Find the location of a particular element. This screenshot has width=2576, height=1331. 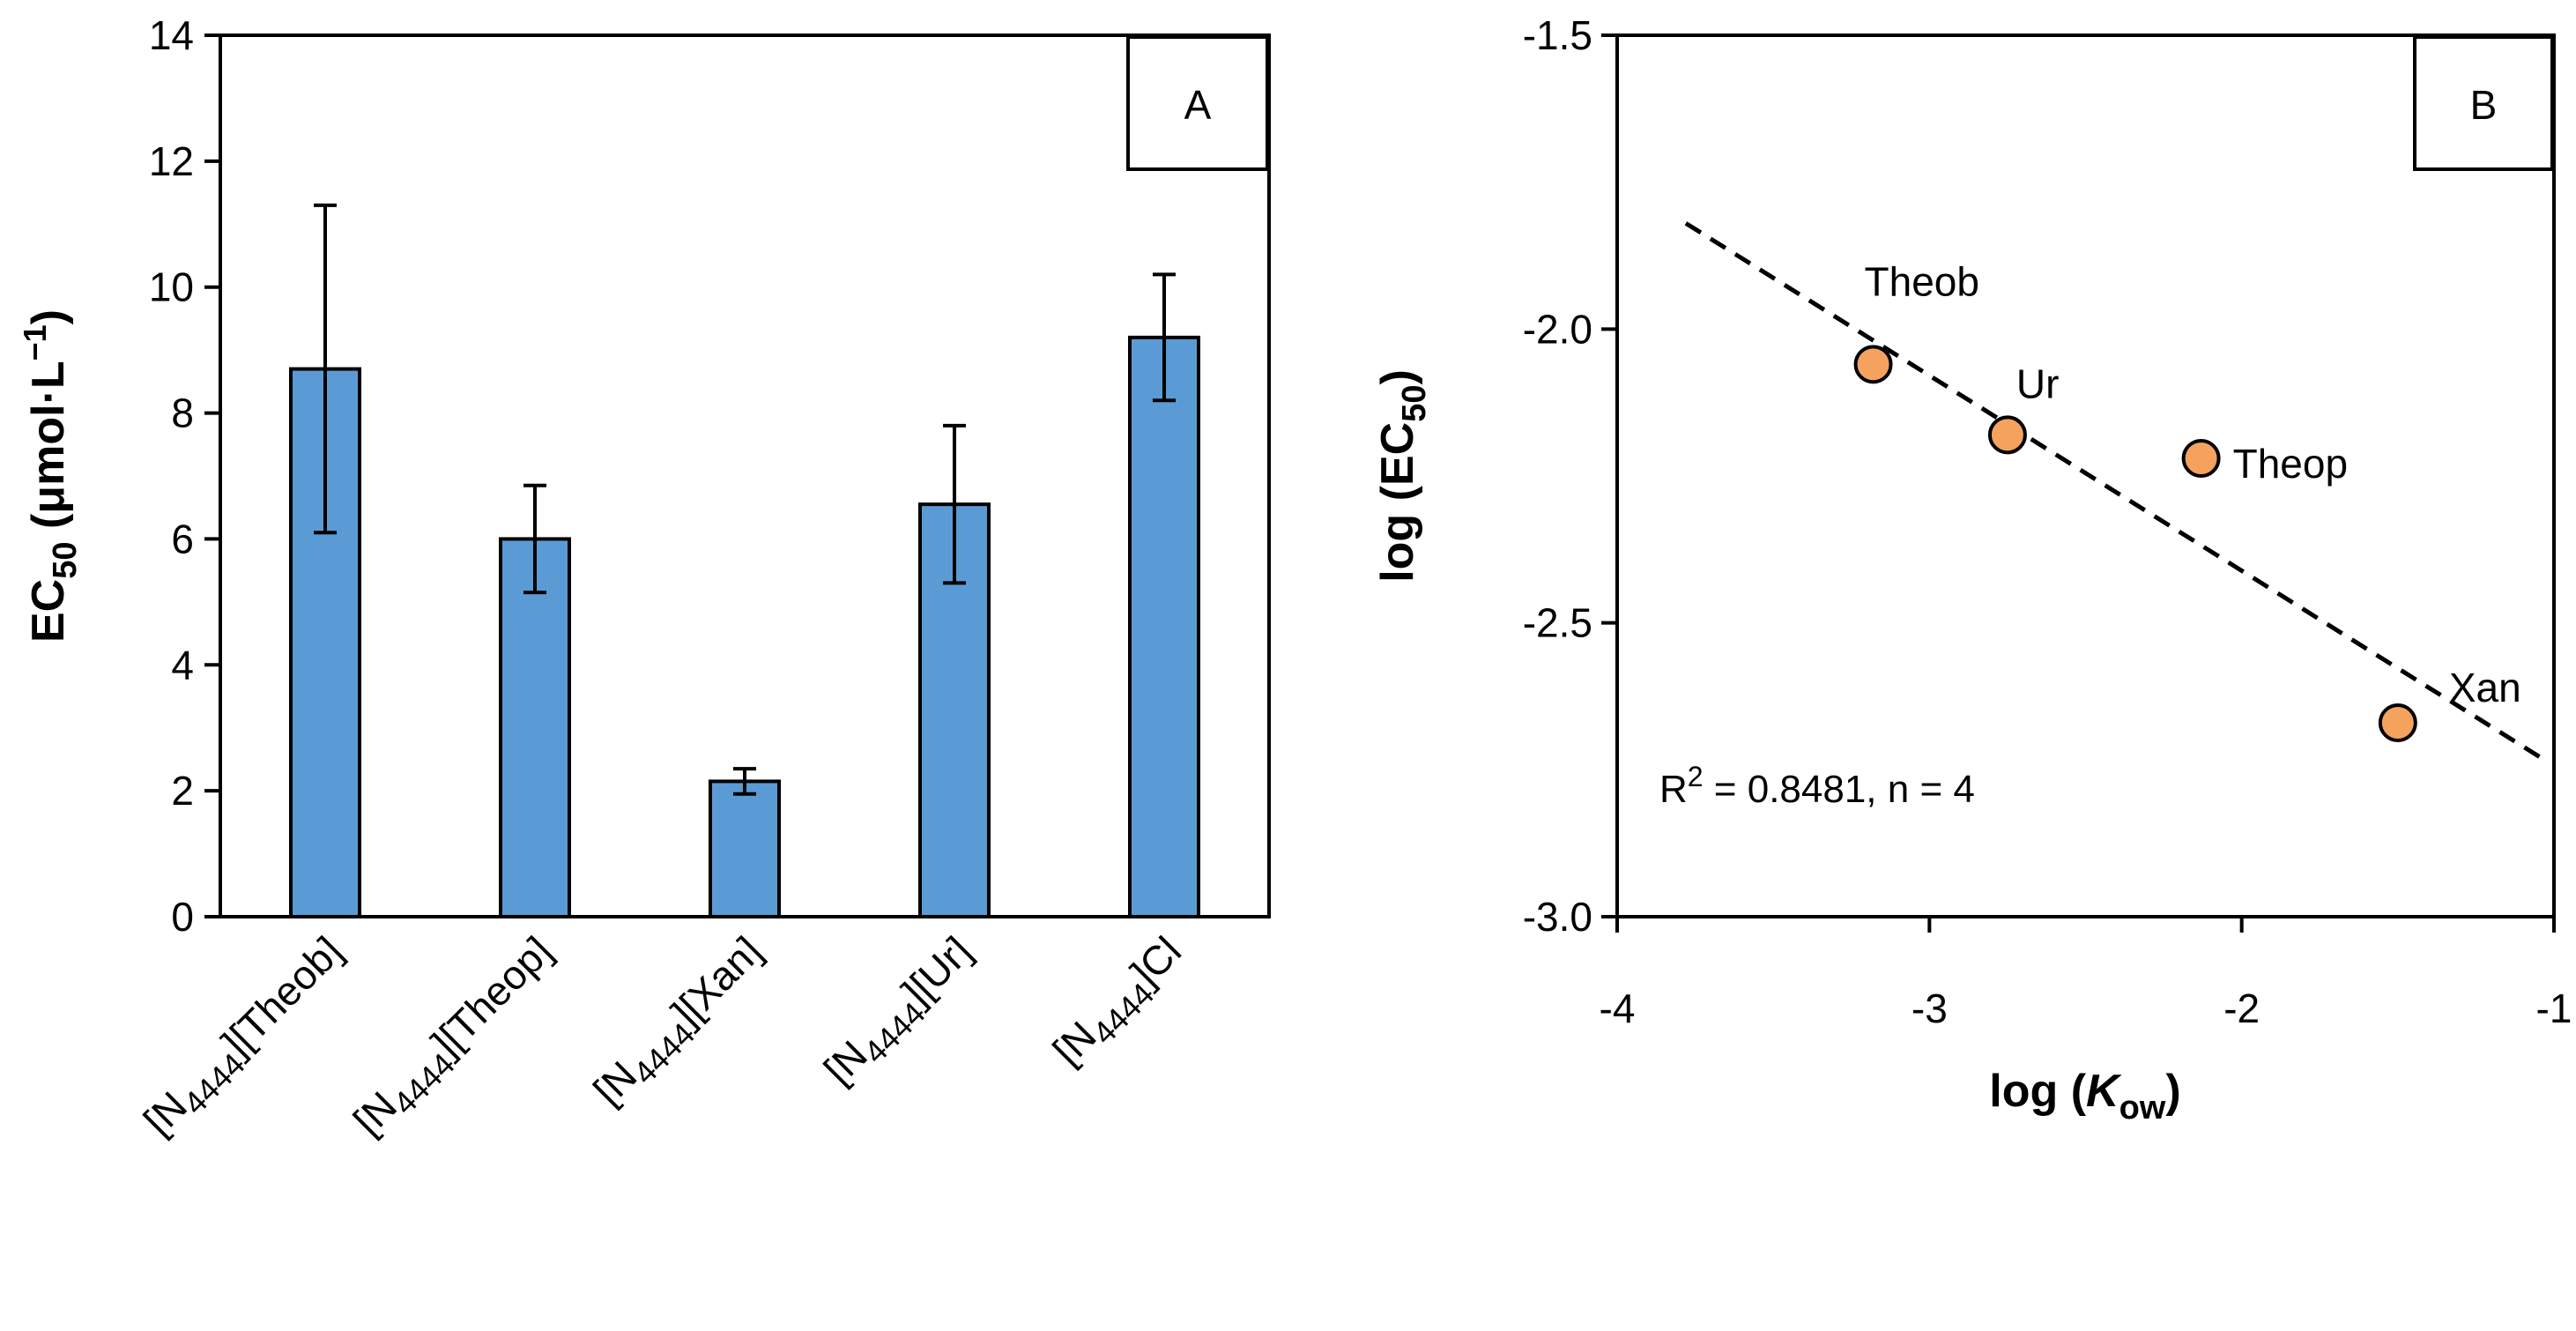

y-tick-label: -1.5 is located at coordinates (1557, 35).